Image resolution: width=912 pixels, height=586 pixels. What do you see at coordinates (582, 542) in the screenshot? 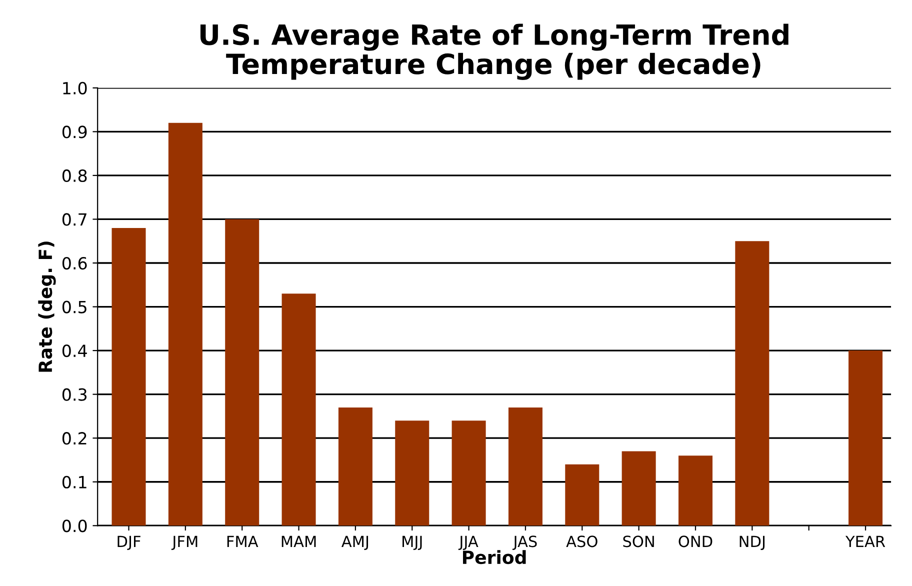
I see `x-tick-label: ASO` at bounding box center [582, 542].